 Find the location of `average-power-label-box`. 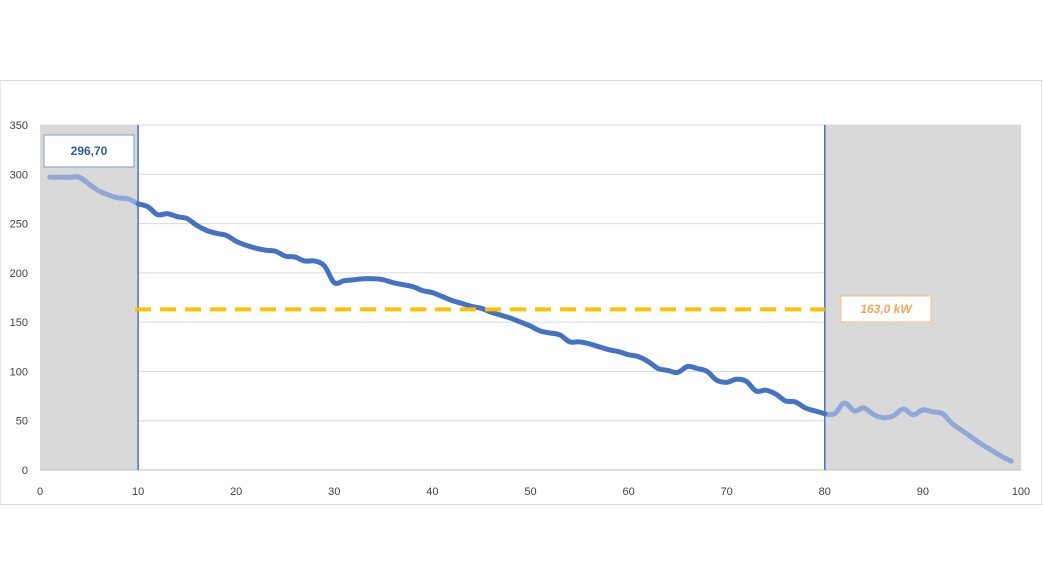

average-power-label-box is located at coordinates (886, 309).